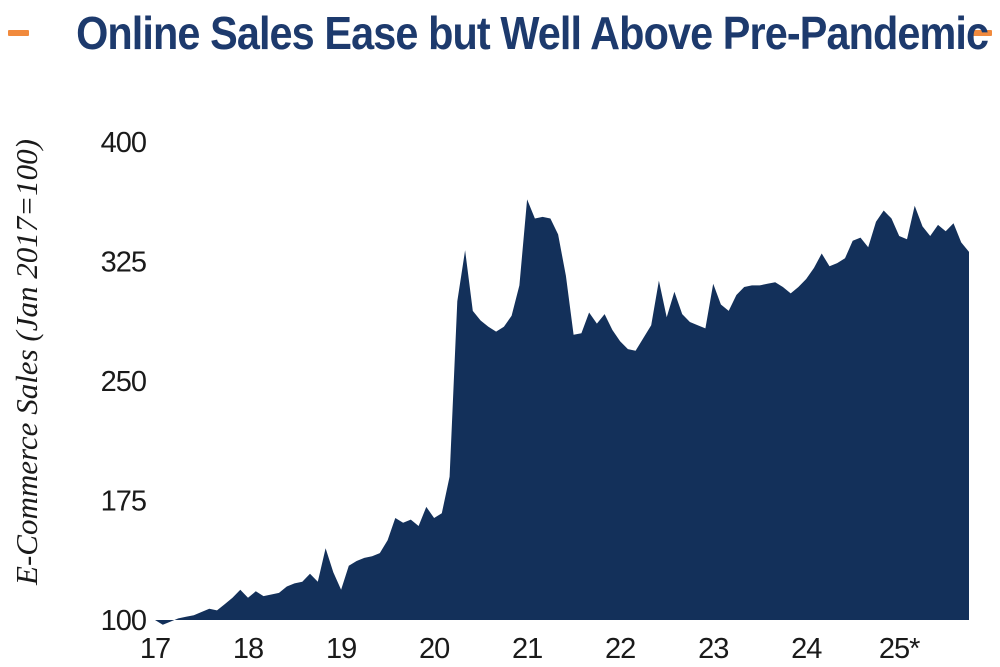  What do you see at coordinates (341, 649) in the screenshot?
I see `x-tick-label: 19` at bounding box center [341, 649].